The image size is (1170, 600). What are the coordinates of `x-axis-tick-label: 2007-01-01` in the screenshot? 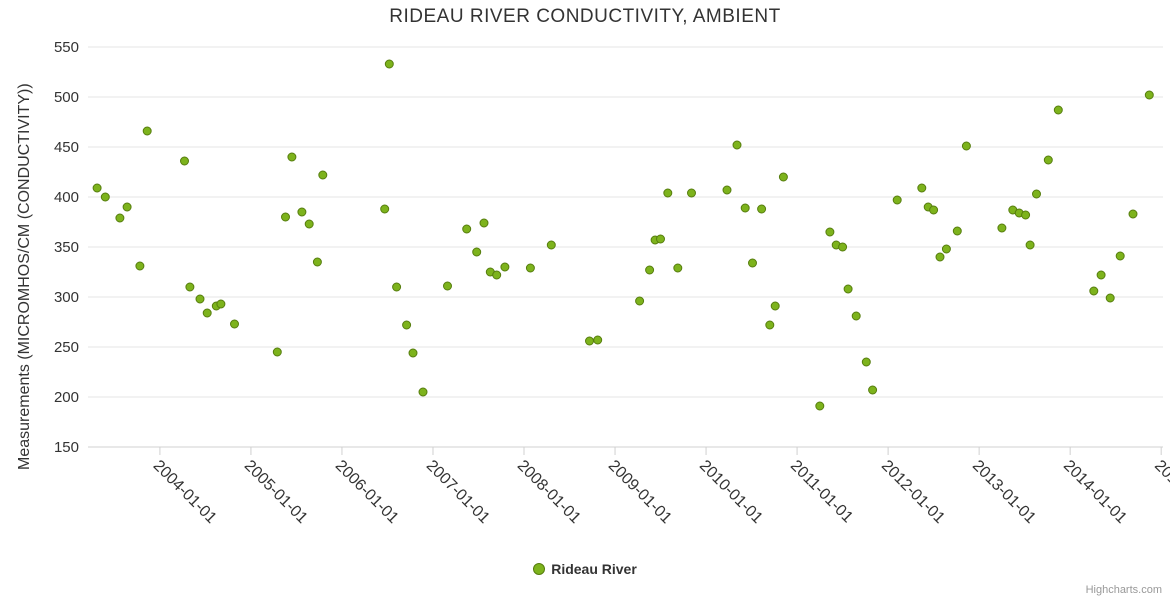 It's located at (458, 492).